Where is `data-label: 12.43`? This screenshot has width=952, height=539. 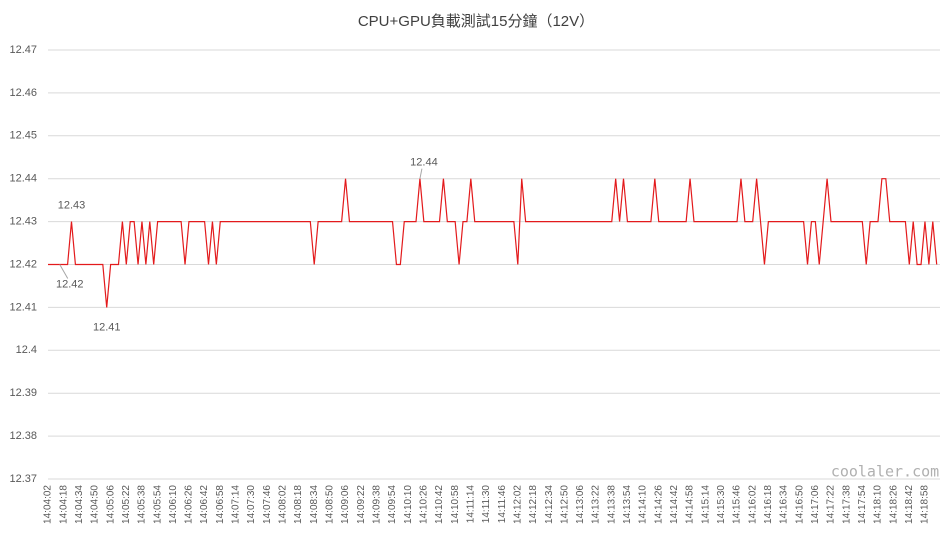
data-label: 12.43 is located at coordinates (72, 206).